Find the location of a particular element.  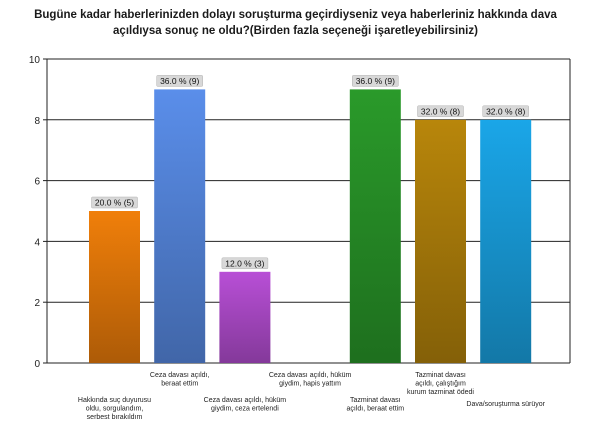

x-category-label: Ceza davası açıldı, is located at coordinates (180, 375).